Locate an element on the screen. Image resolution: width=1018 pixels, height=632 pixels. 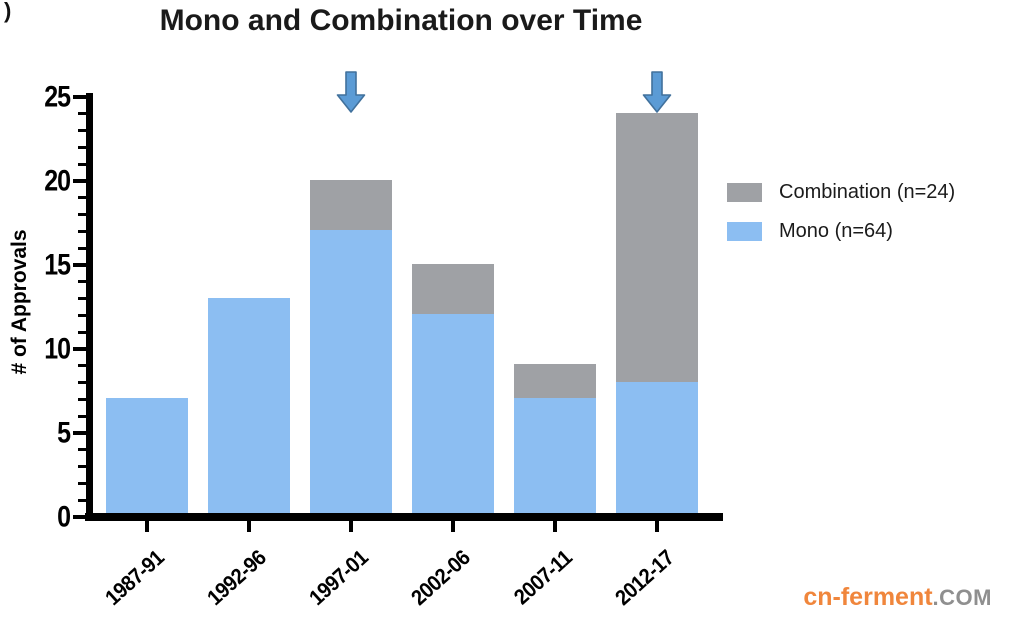
legend-swatch-mono is located at coordinates (744, 231).